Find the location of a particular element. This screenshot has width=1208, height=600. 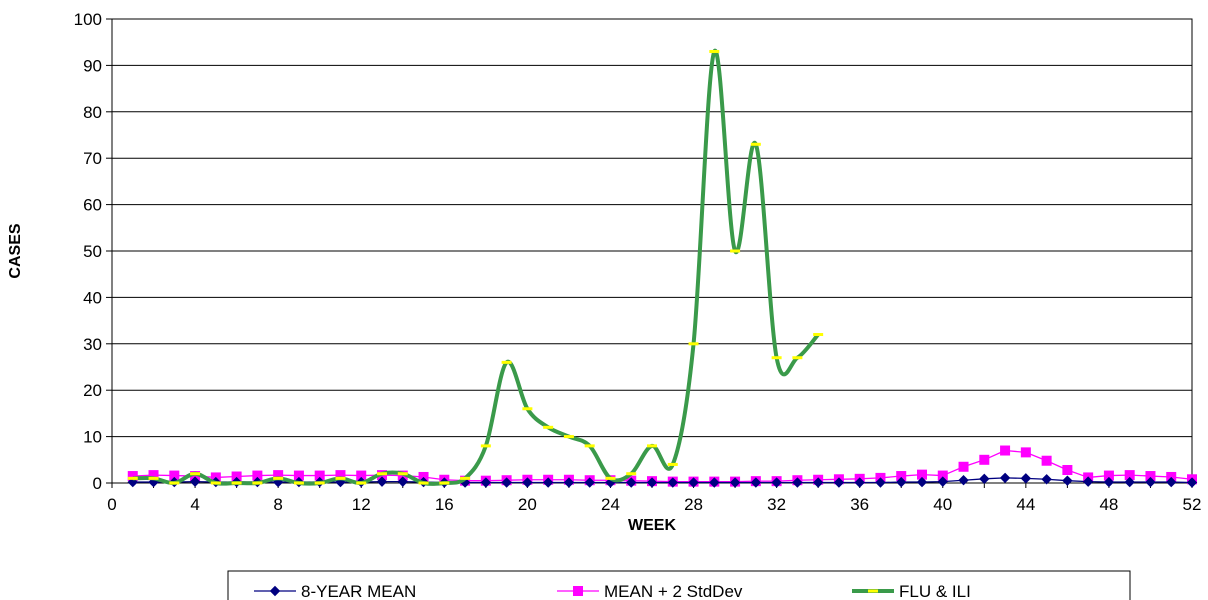

y-axis-ticks: 0 10 20 30 40 50 60 70 80 90 100 is located at coordinates (93, 251).